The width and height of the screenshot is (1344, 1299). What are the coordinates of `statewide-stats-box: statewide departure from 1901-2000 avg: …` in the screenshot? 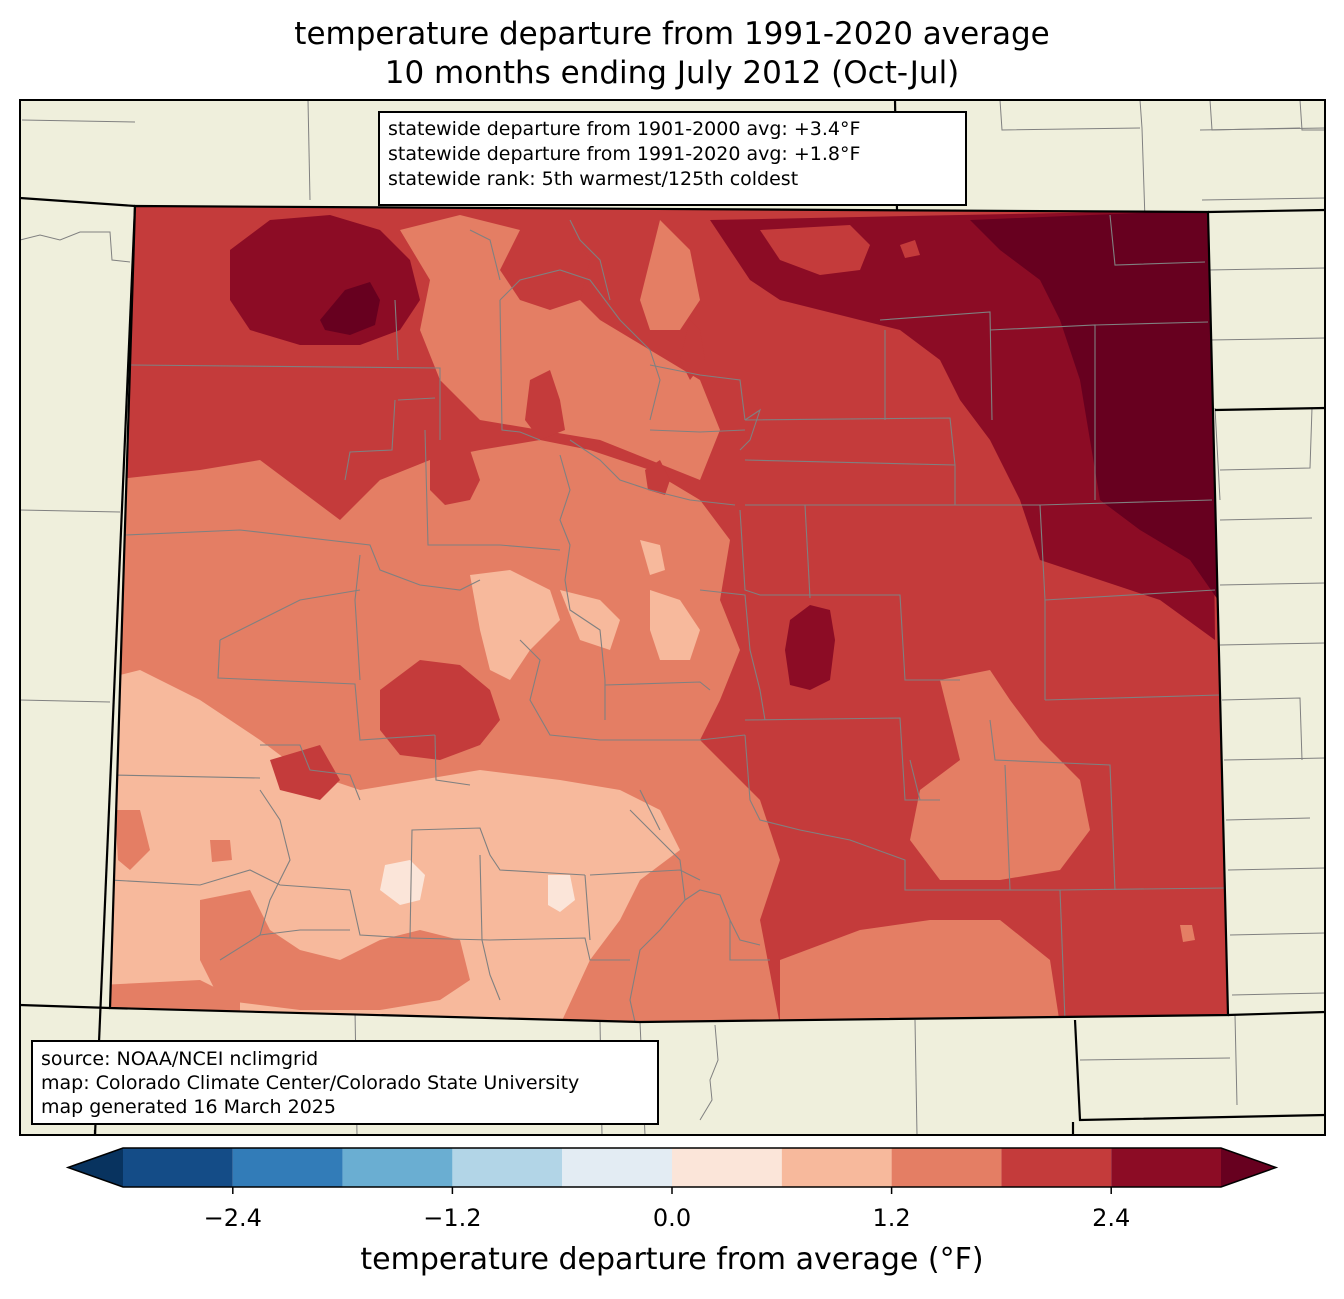 It's located at (672, 158).